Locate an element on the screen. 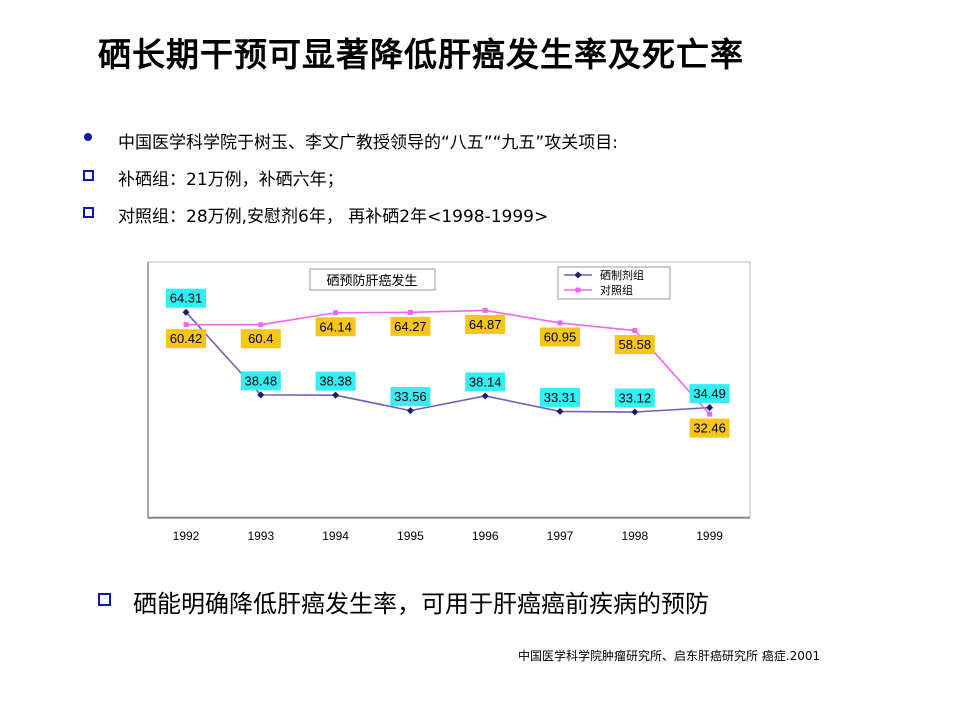 The image size is (960, 720). selenium-data-label: 33.56 is located at coordinates (410, 396).